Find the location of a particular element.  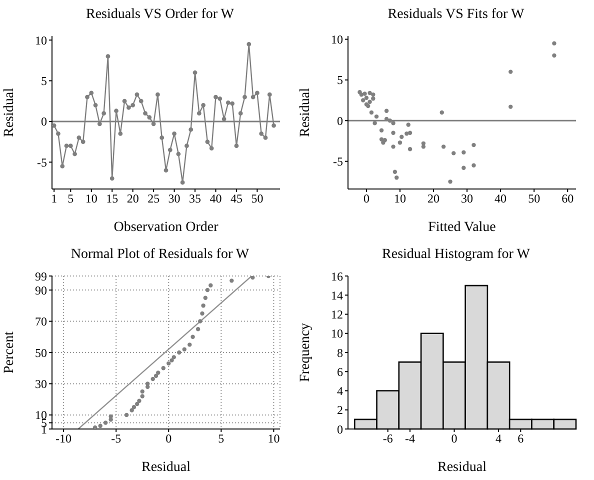

x-tick-label: -4 is located at coordinates (409, 439).